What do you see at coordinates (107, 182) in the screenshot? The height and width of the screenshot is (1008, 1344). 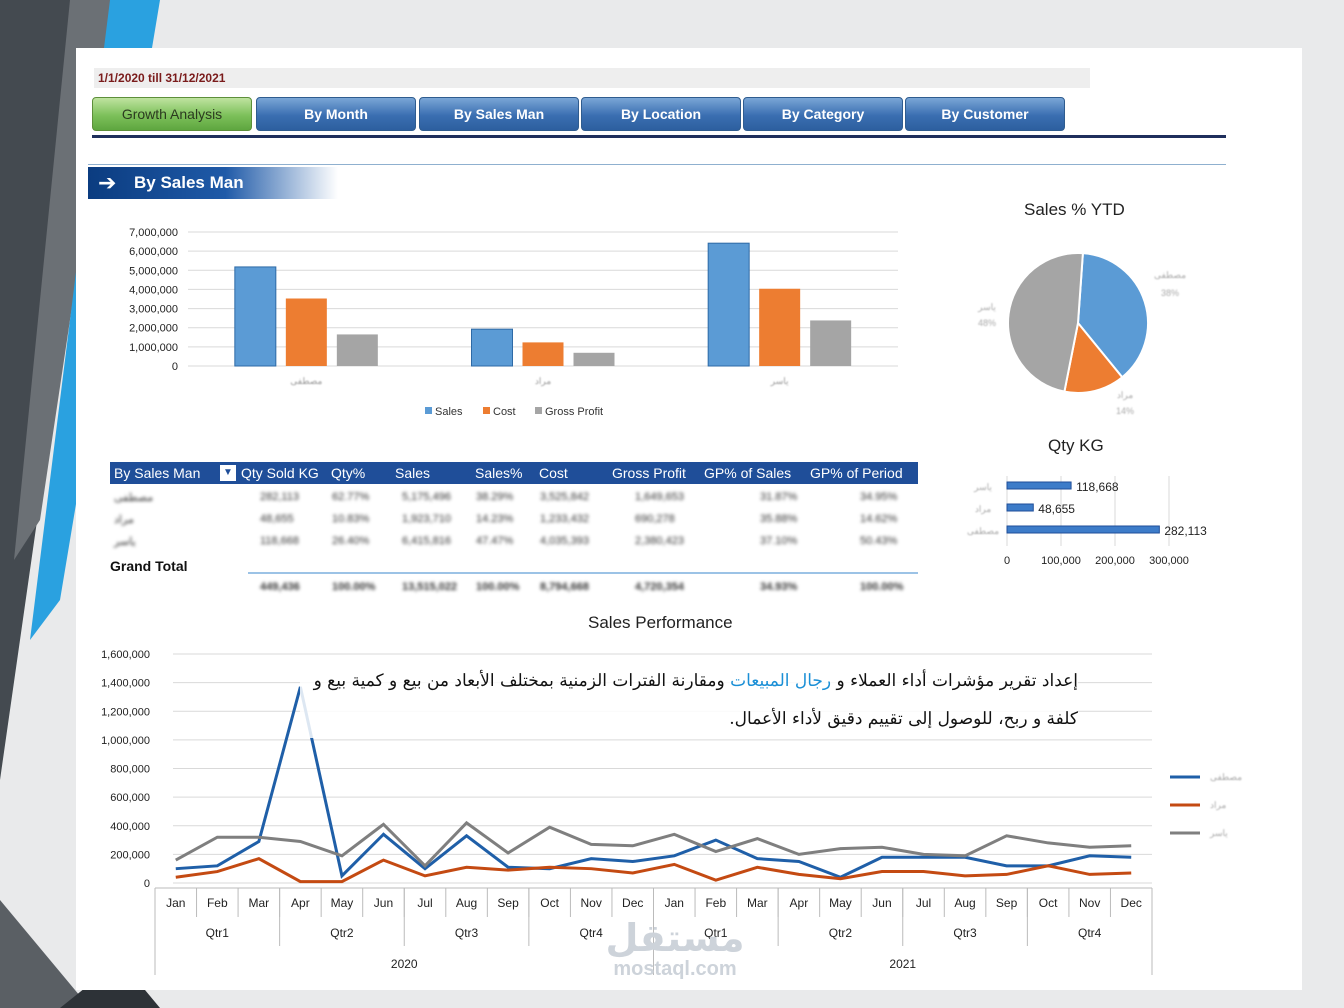 I see `arrow-right-icon: ➔` at bounding box center [107, 182].